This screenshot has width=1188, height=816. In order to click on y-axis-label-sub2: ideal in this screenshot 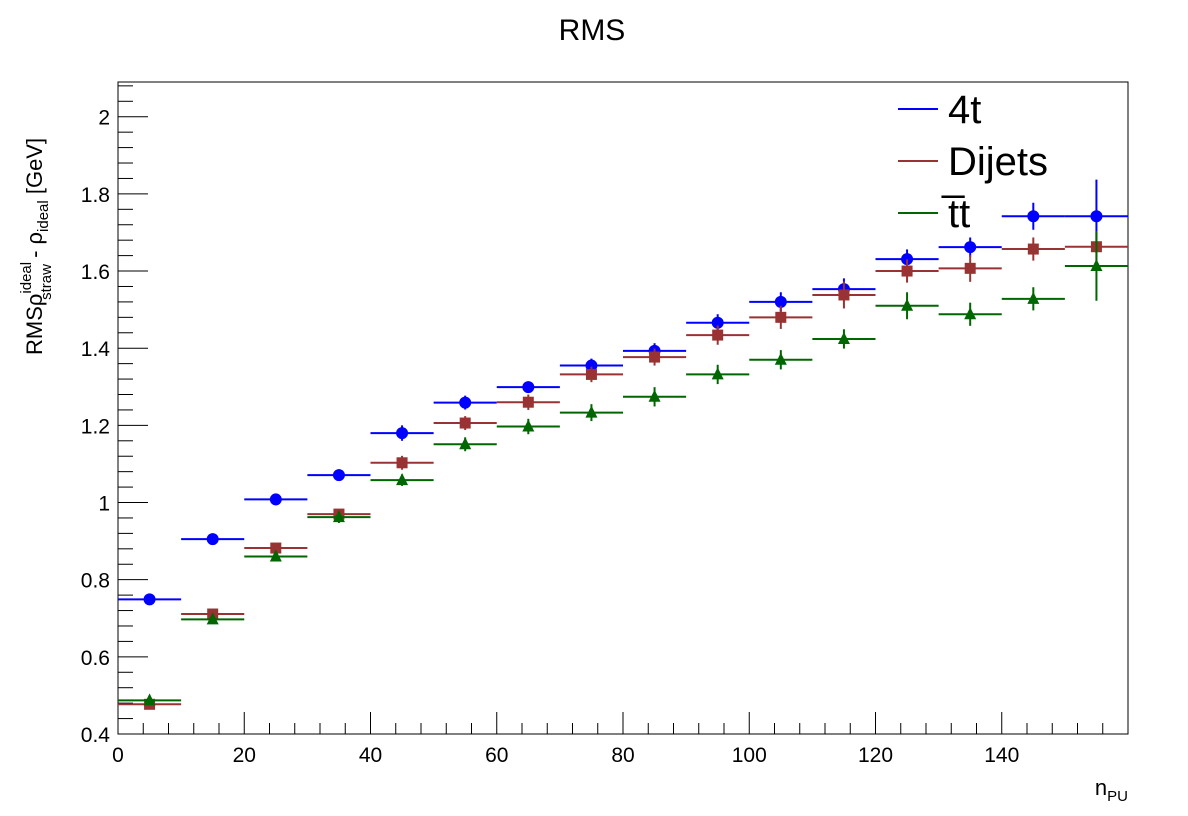, I will do `click(43, 216)`.